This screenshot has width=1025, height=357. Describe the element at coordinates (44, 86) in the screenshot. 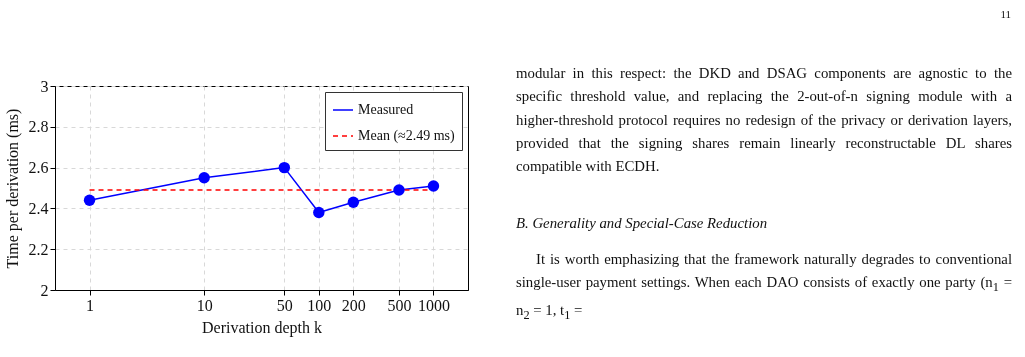

I see `y-tick-label: 3` at that location.